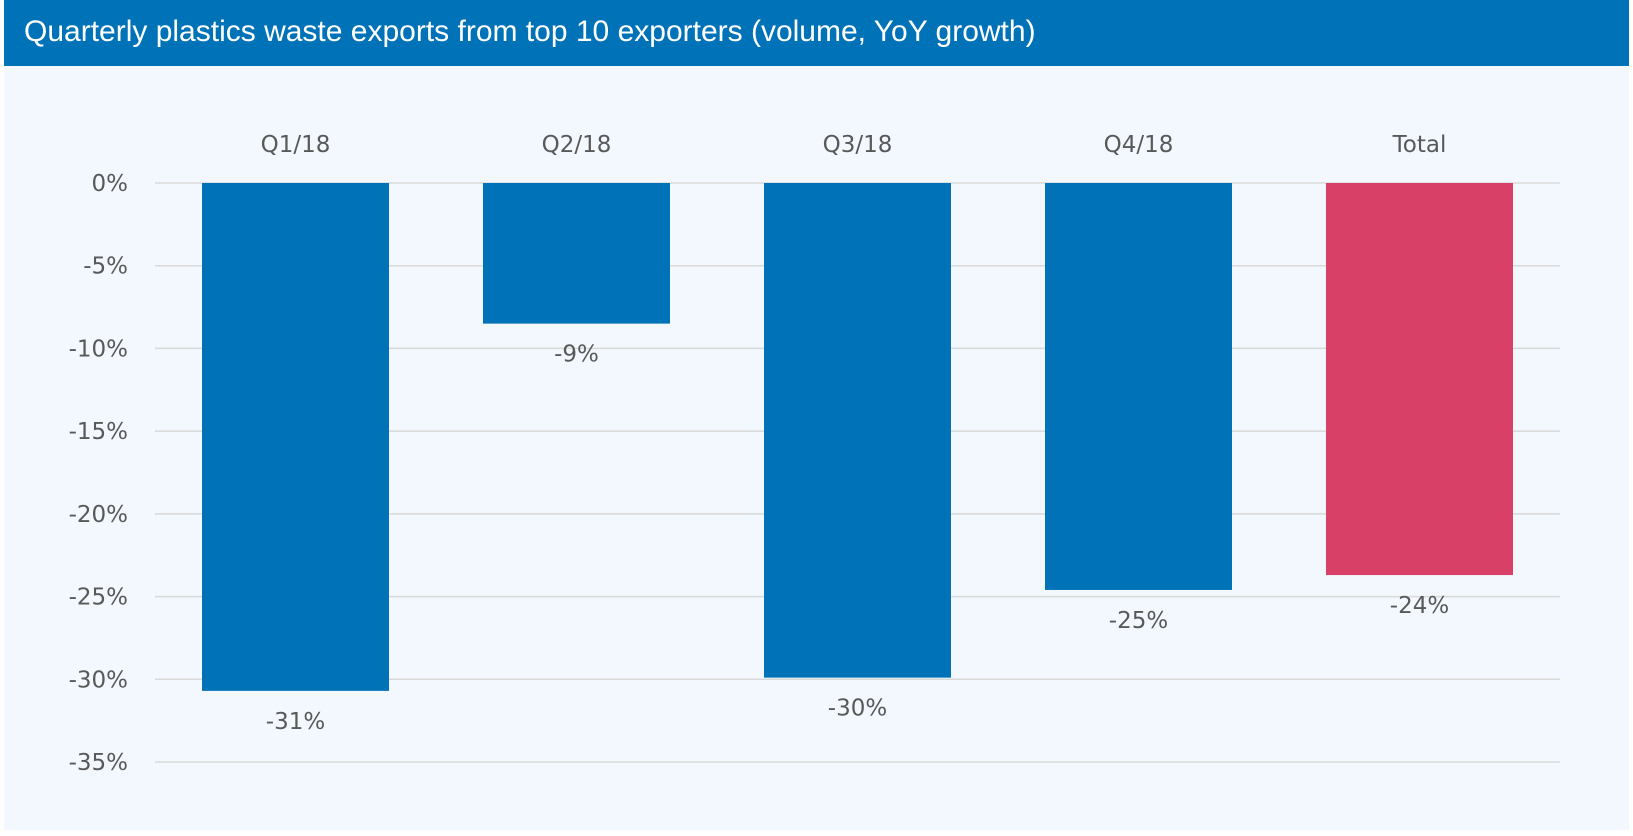  I want to click on x-category-label: Total, so click(1419, 145).